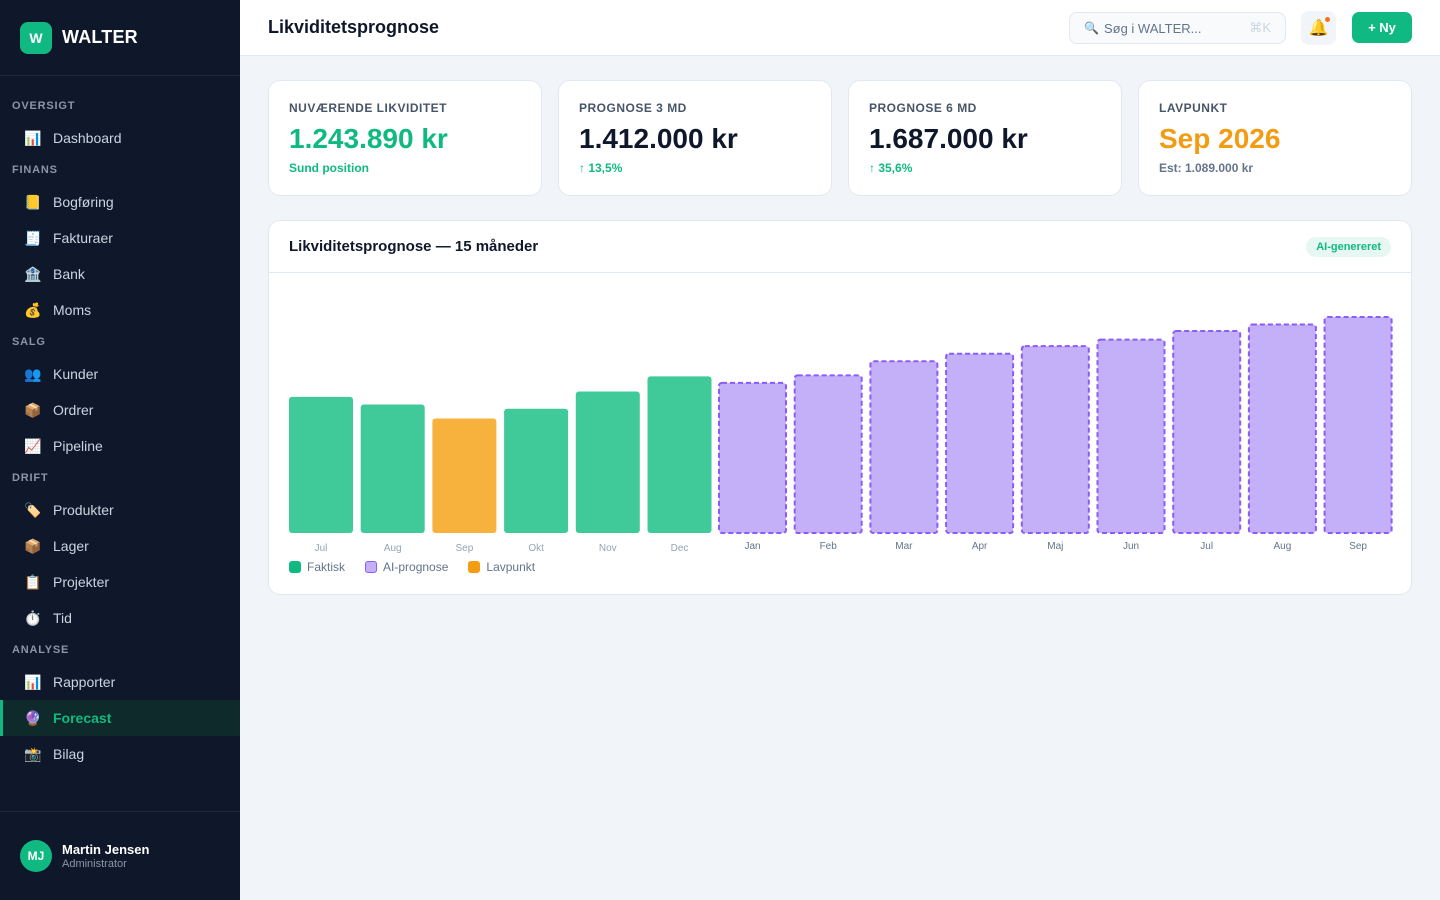 The width and height of the screenshot is (1440, 900). What do you see at coordinates (30, 478) in the screenshot?
I see `sidebar-section-label: DRIFT` at bounding box center [30, 478].